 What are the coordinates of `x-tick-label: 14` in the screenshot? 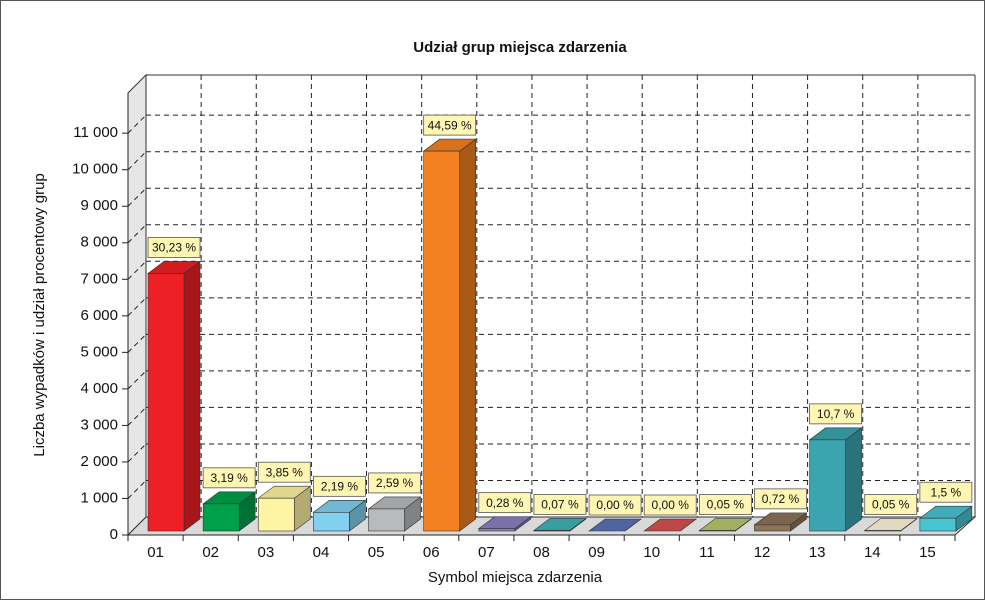 It's located at (872, 552).